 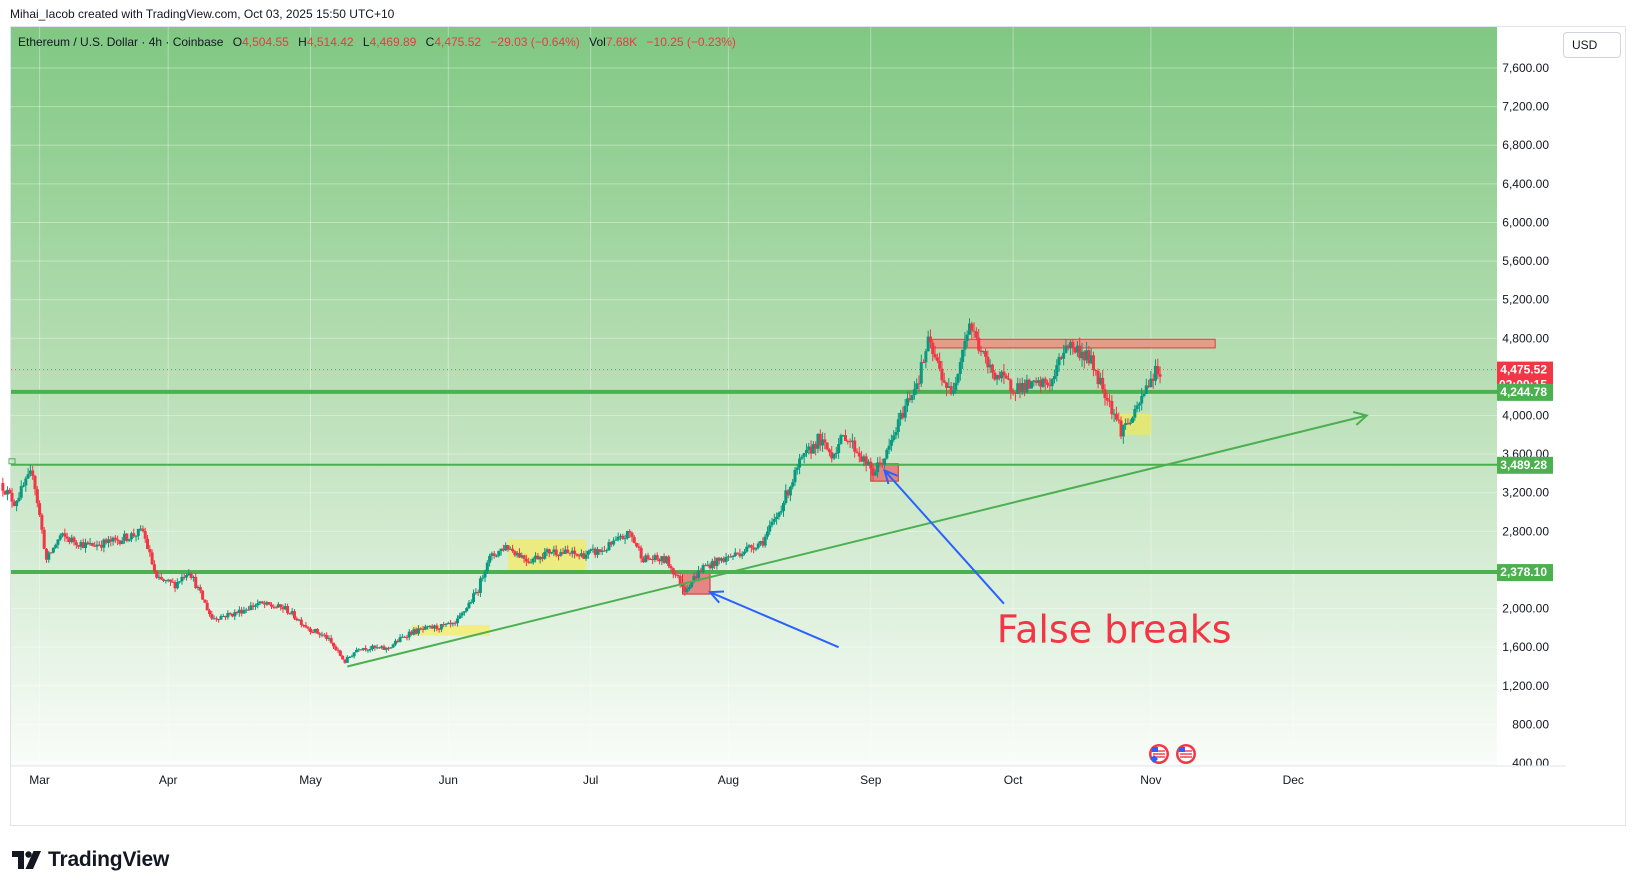 What do you see at coordinates (716, 597) in the screenshot?
I see `false-break-arrowhead` at bounding box center [716, 597].